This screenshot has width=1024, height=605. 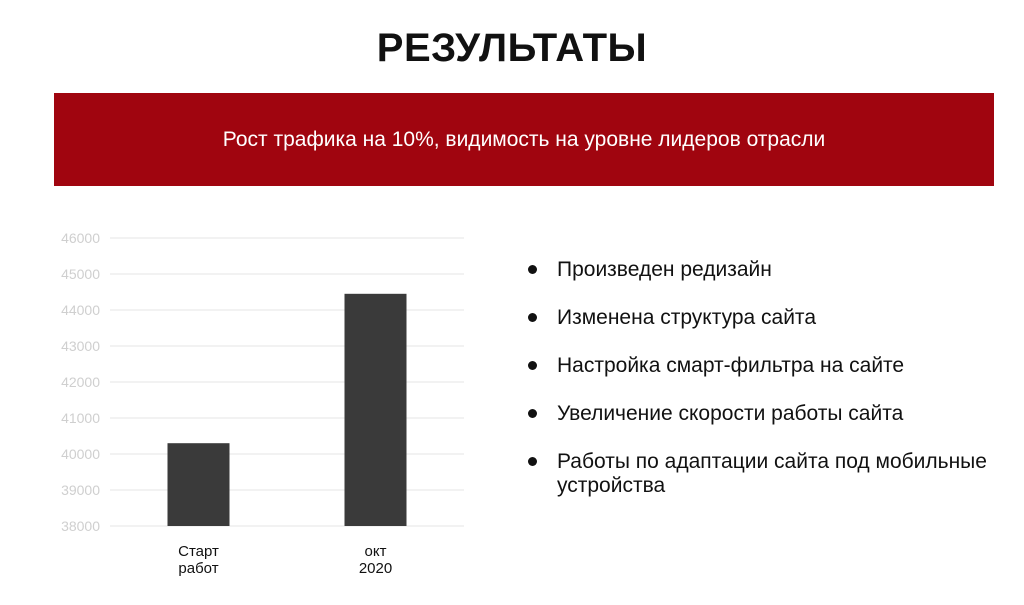 What do you see at coordinates (80, 454) in the screenshot?
I see `y-tick-label: 40000` at bounding box center [80, 454].